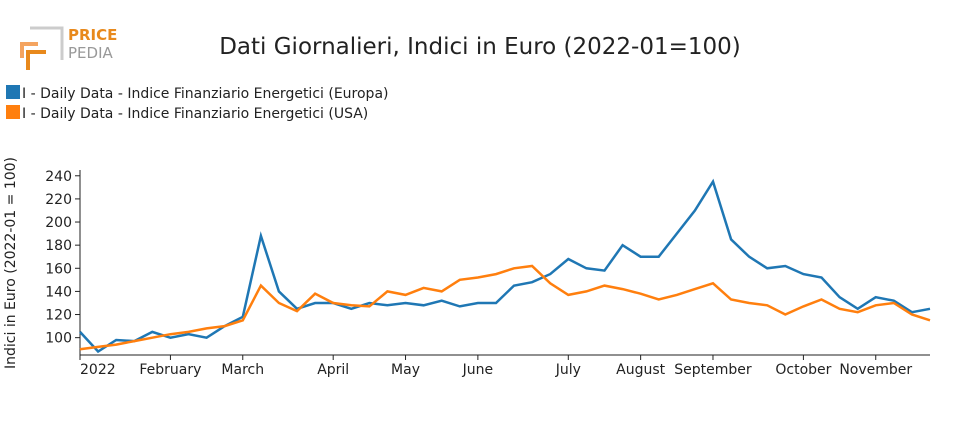 Image resolution: width=960 pixels, height=434 pixels. Describe the element at coordinates (58, 339) in the screenshot. I see `y-tick-label: 100` at that location.